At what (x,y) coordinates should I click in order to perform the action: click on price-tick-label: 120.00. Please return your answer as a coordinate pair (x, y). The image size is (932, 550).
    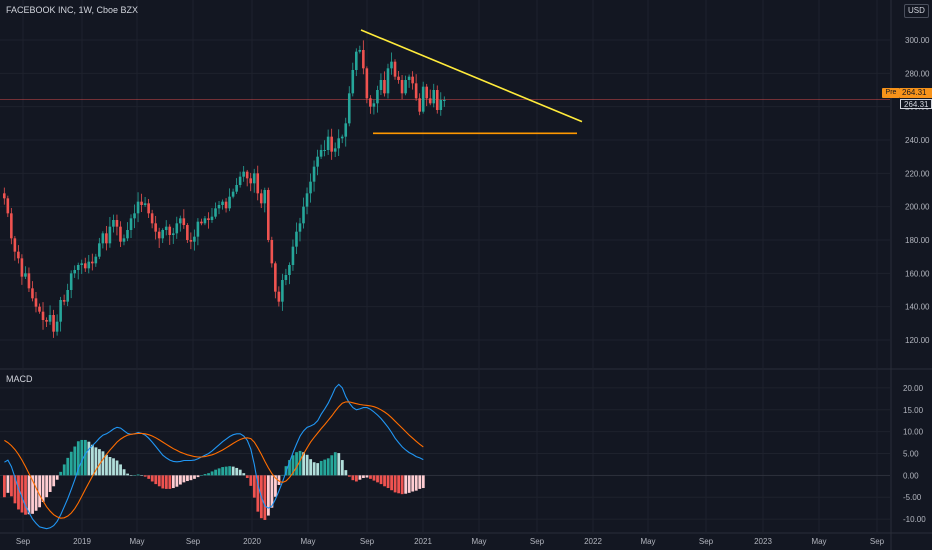
    Looking at the image, I should click on (917, 340).